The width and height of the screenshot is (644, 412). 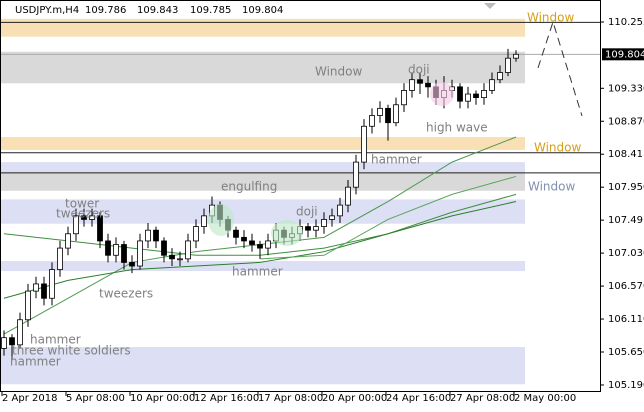 What do you see at coordinates (482, 398) in the screenshot?
I see `x-tick-label: 27 Apr 08:00` at bounding box center [482, 398].